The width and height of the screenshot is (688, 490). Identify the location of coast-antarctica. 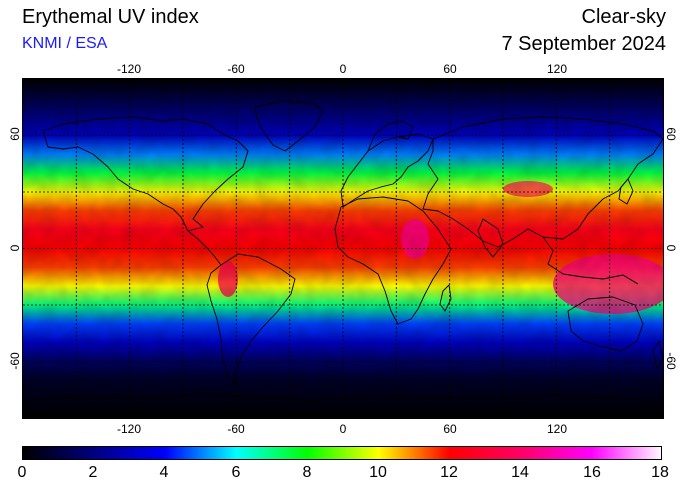
(343, 397).